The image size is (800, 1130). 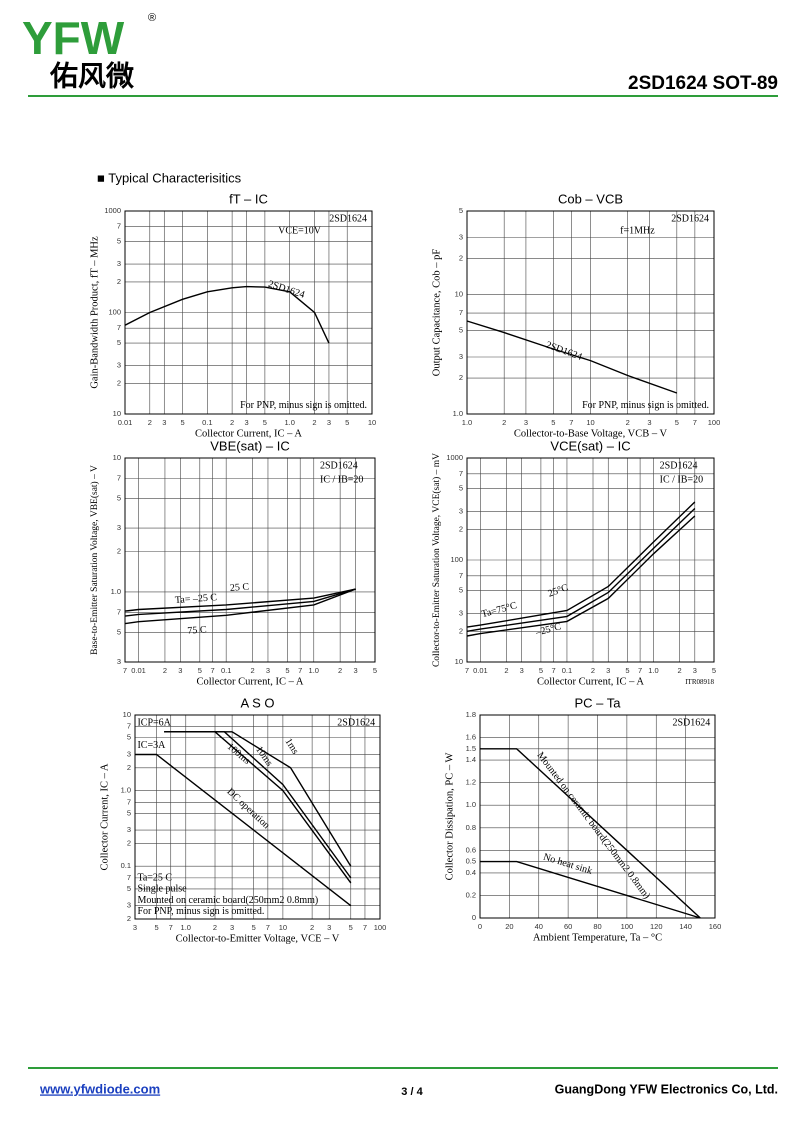 I want to click on x-tick-label: 10, so click(x=372, y=422).